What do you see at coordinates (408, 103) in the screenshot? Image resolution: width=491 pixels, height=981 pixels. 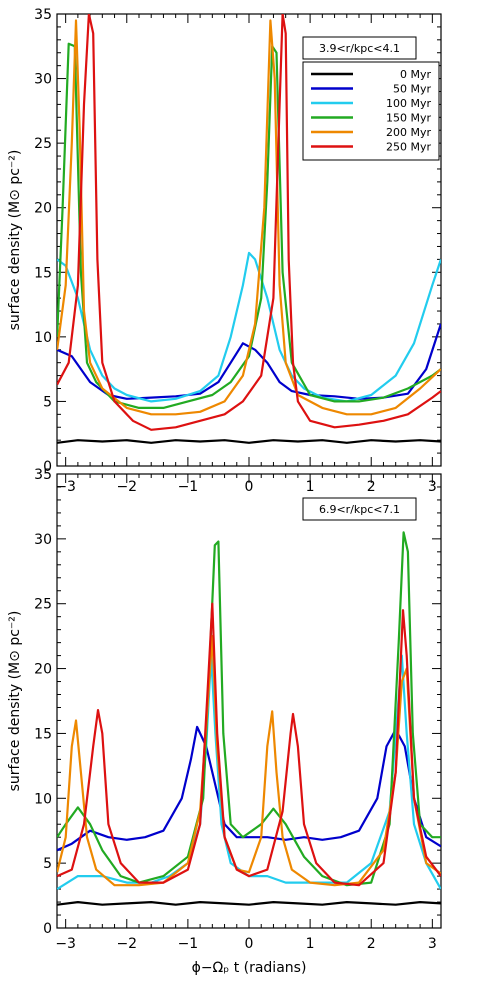 I see `legend-label: 100 Myr` at bounding box center [408, 103].